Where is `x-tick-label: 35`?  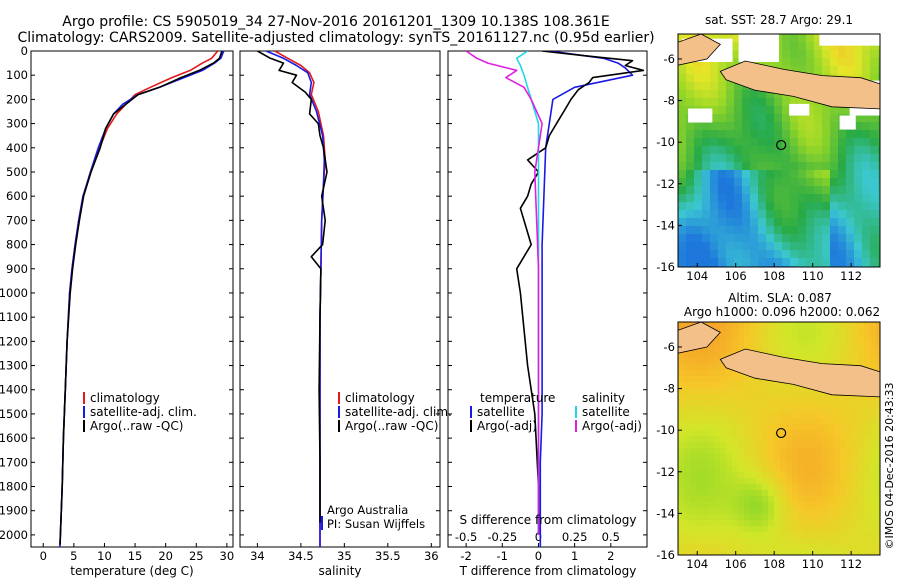 x-tick-label: 35 is located at coordinates (344, 556).